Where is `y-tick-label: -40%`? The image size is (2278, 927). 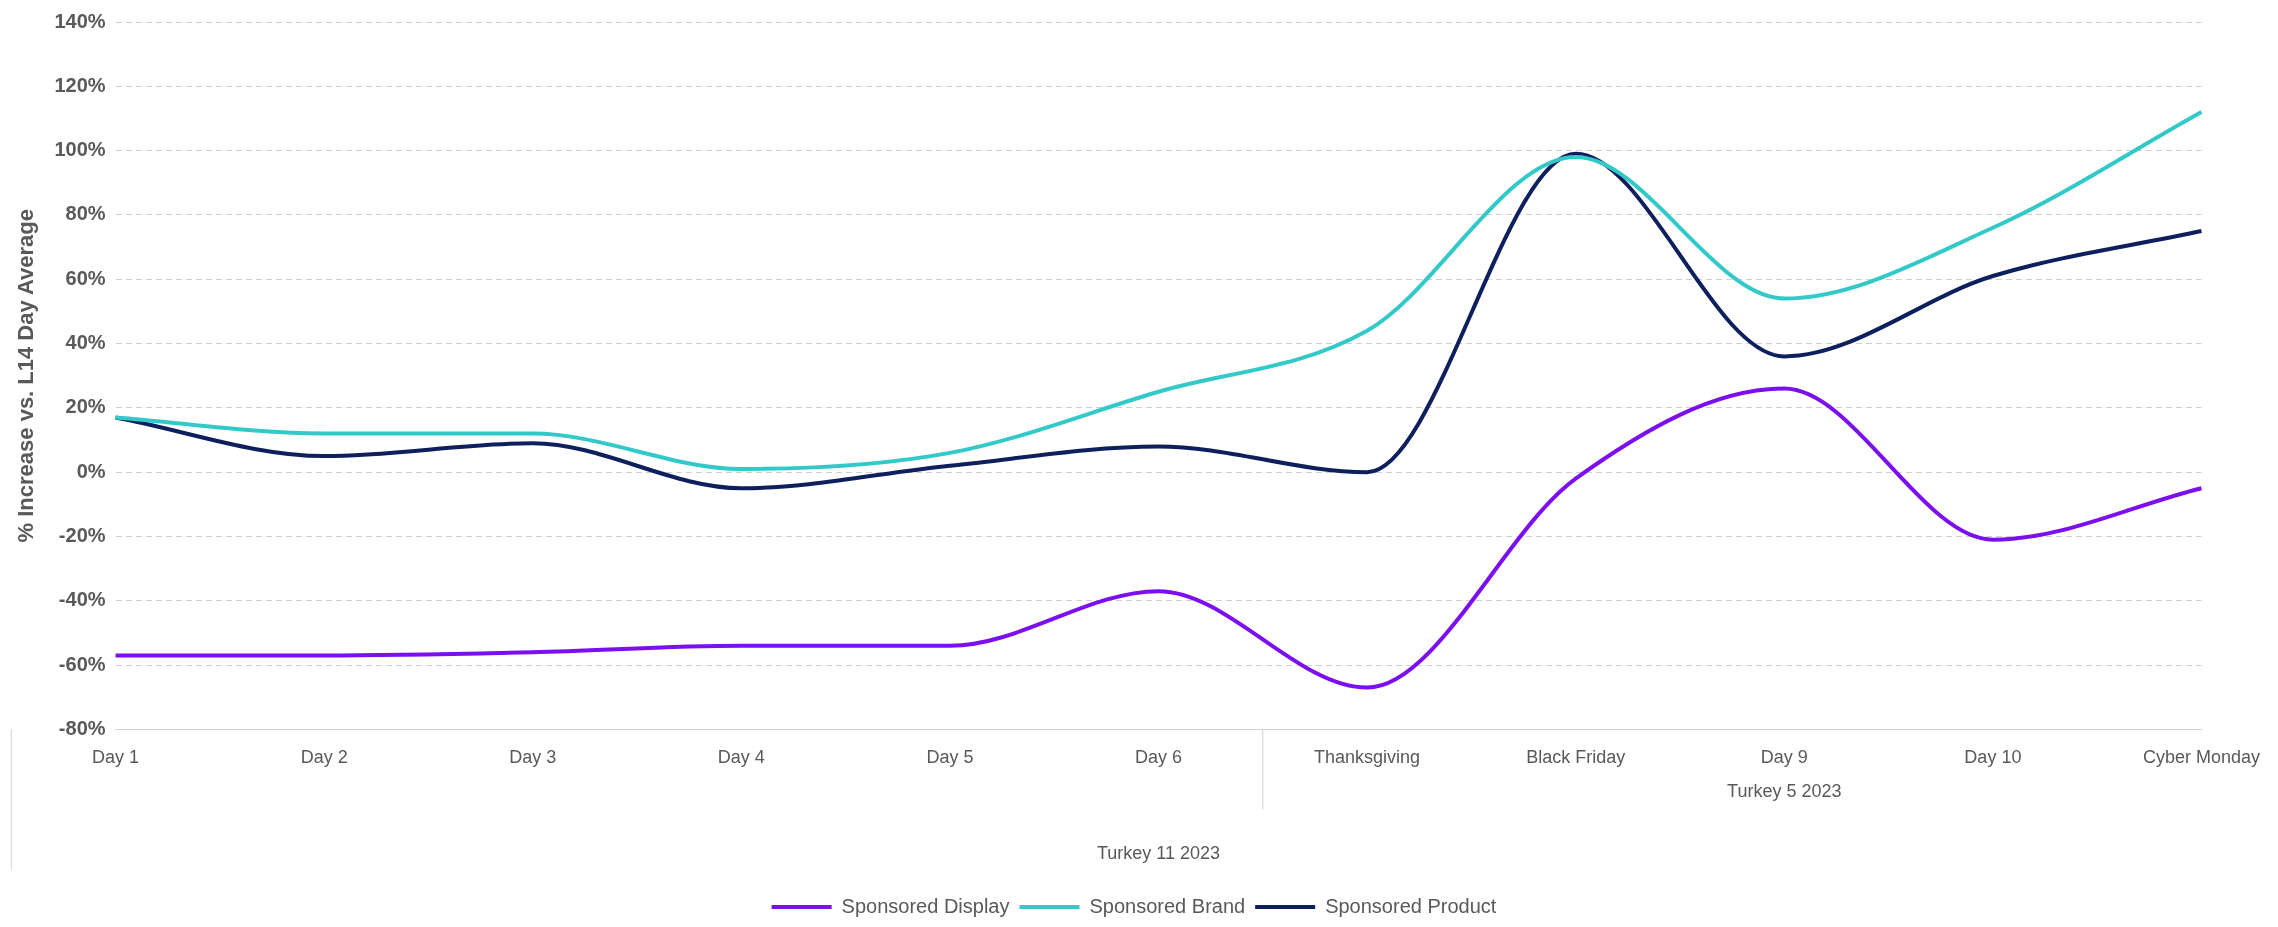 y-tick-label: -40% is located at coordinates (82, 599).